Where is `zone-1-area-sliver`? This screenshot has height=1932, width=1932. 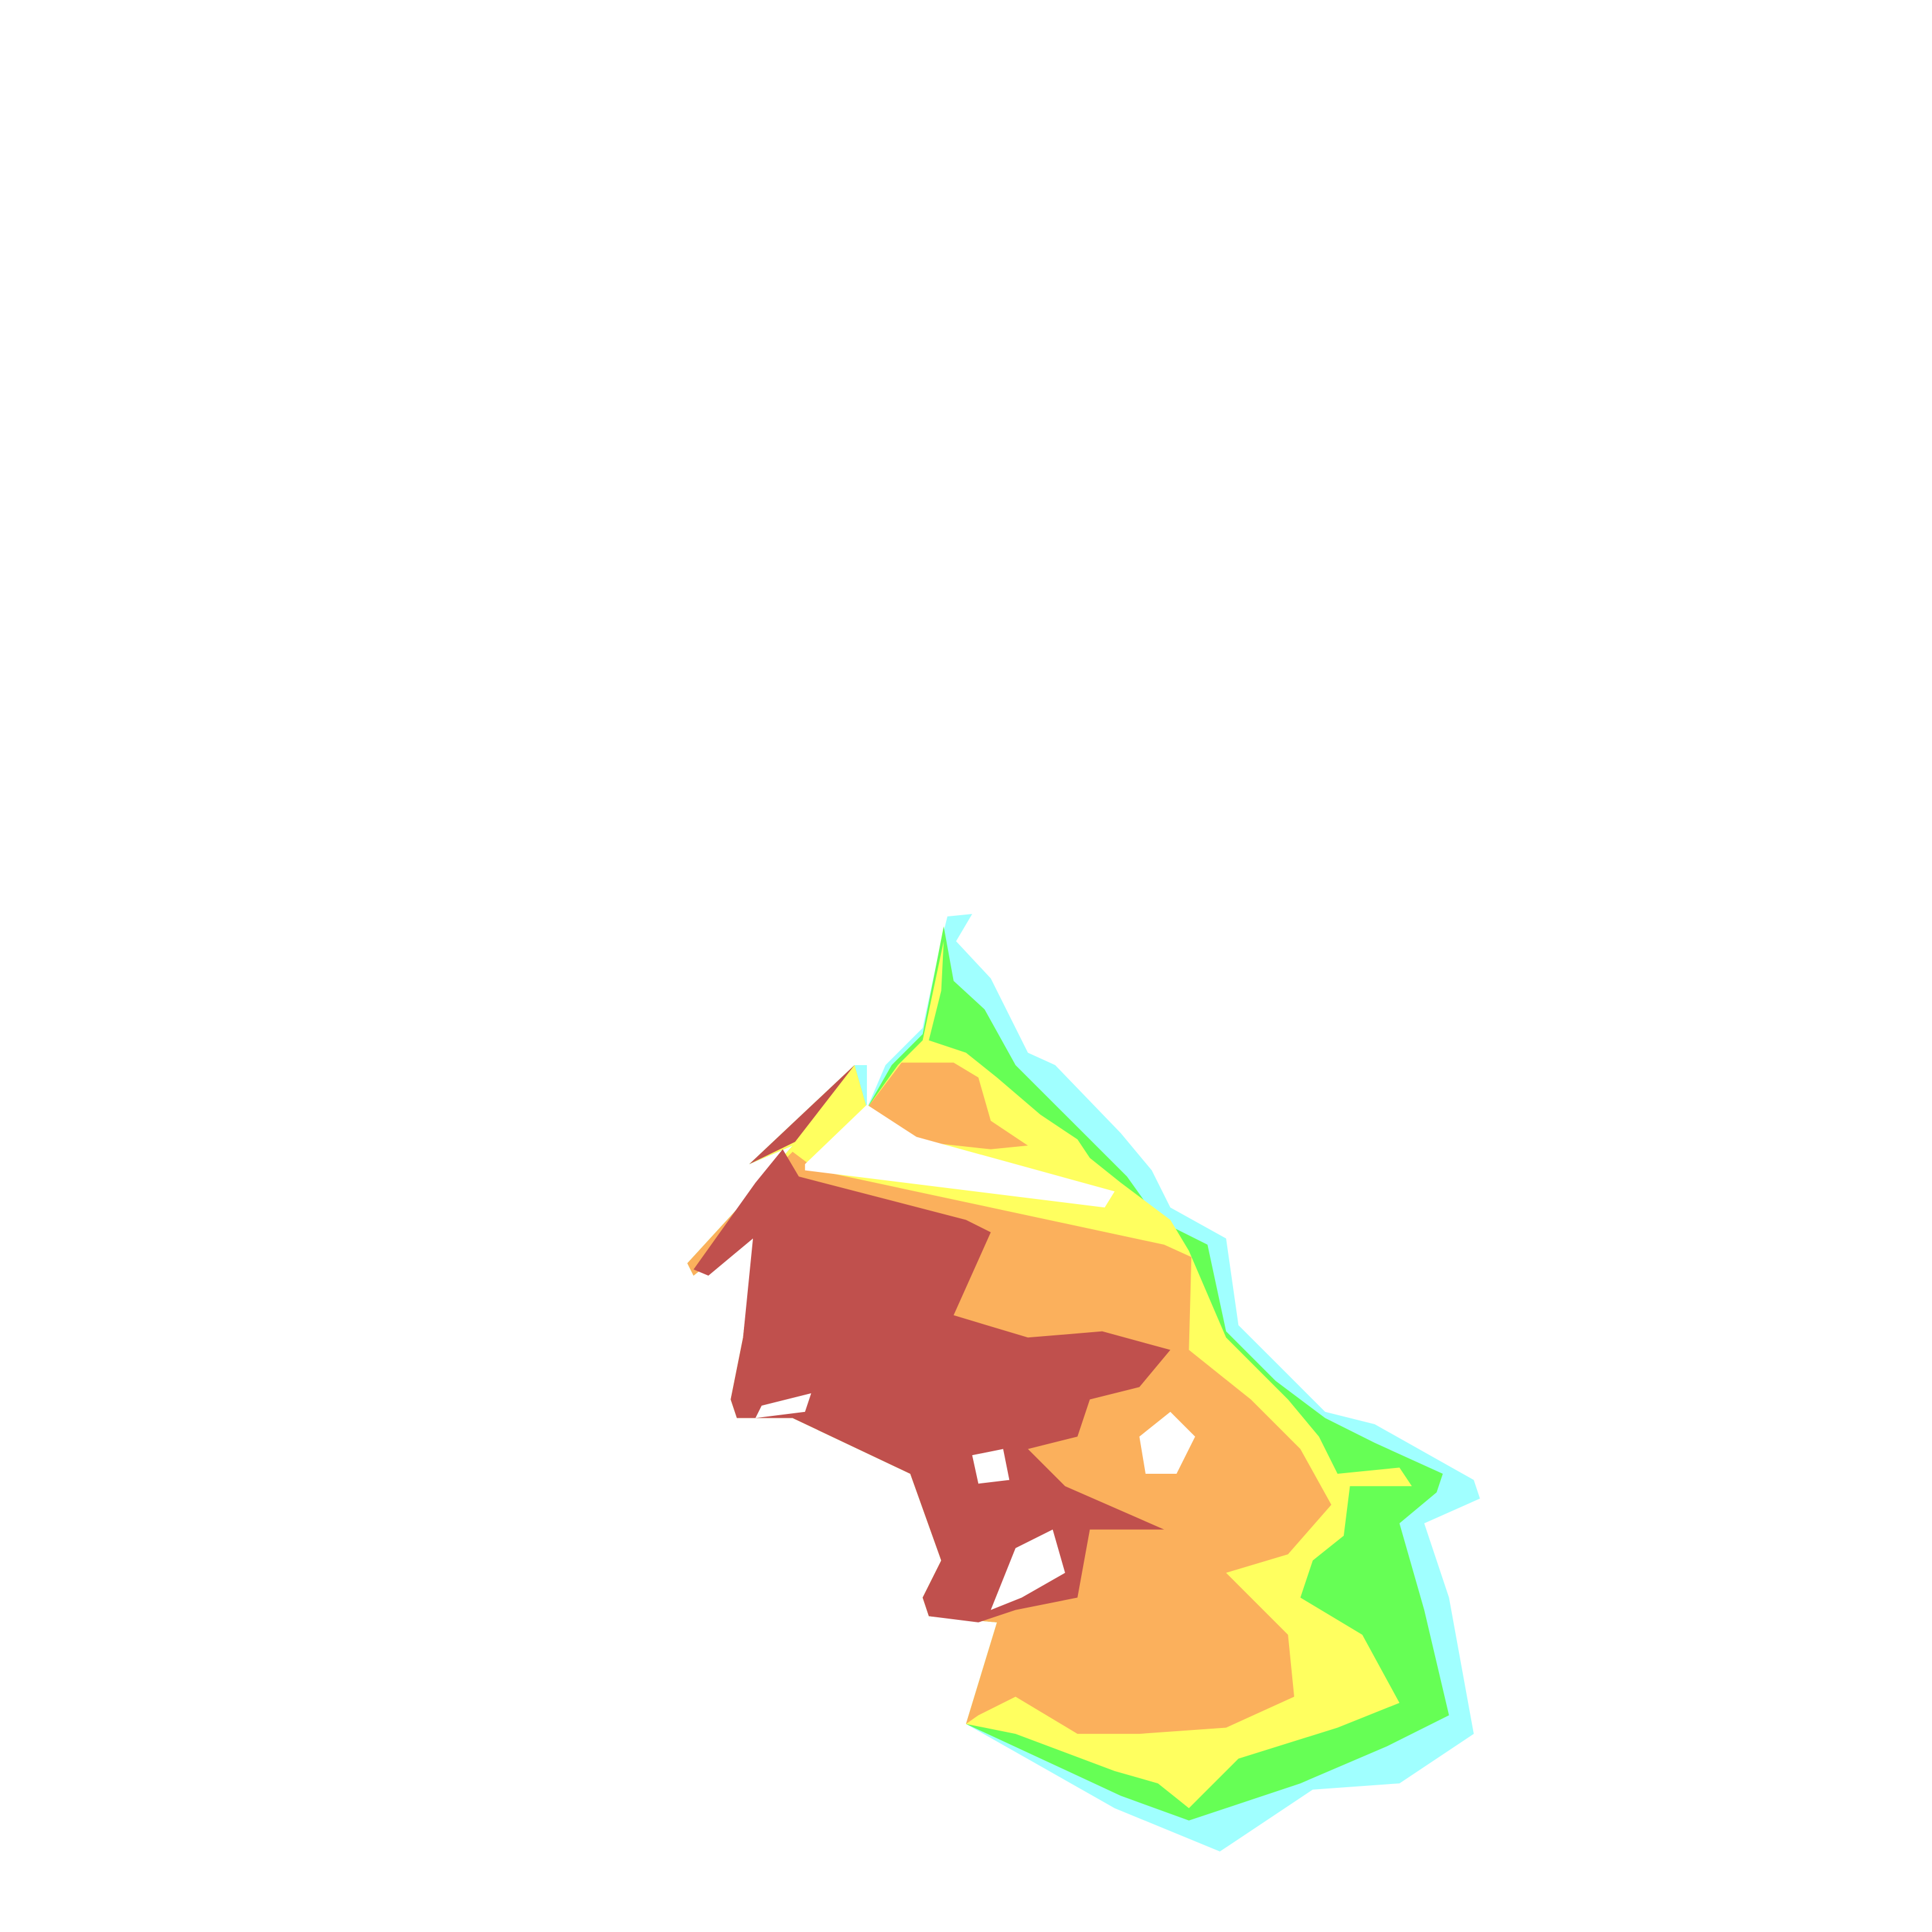
zone-1-area-sliver is located at coordinates (802, 1114).